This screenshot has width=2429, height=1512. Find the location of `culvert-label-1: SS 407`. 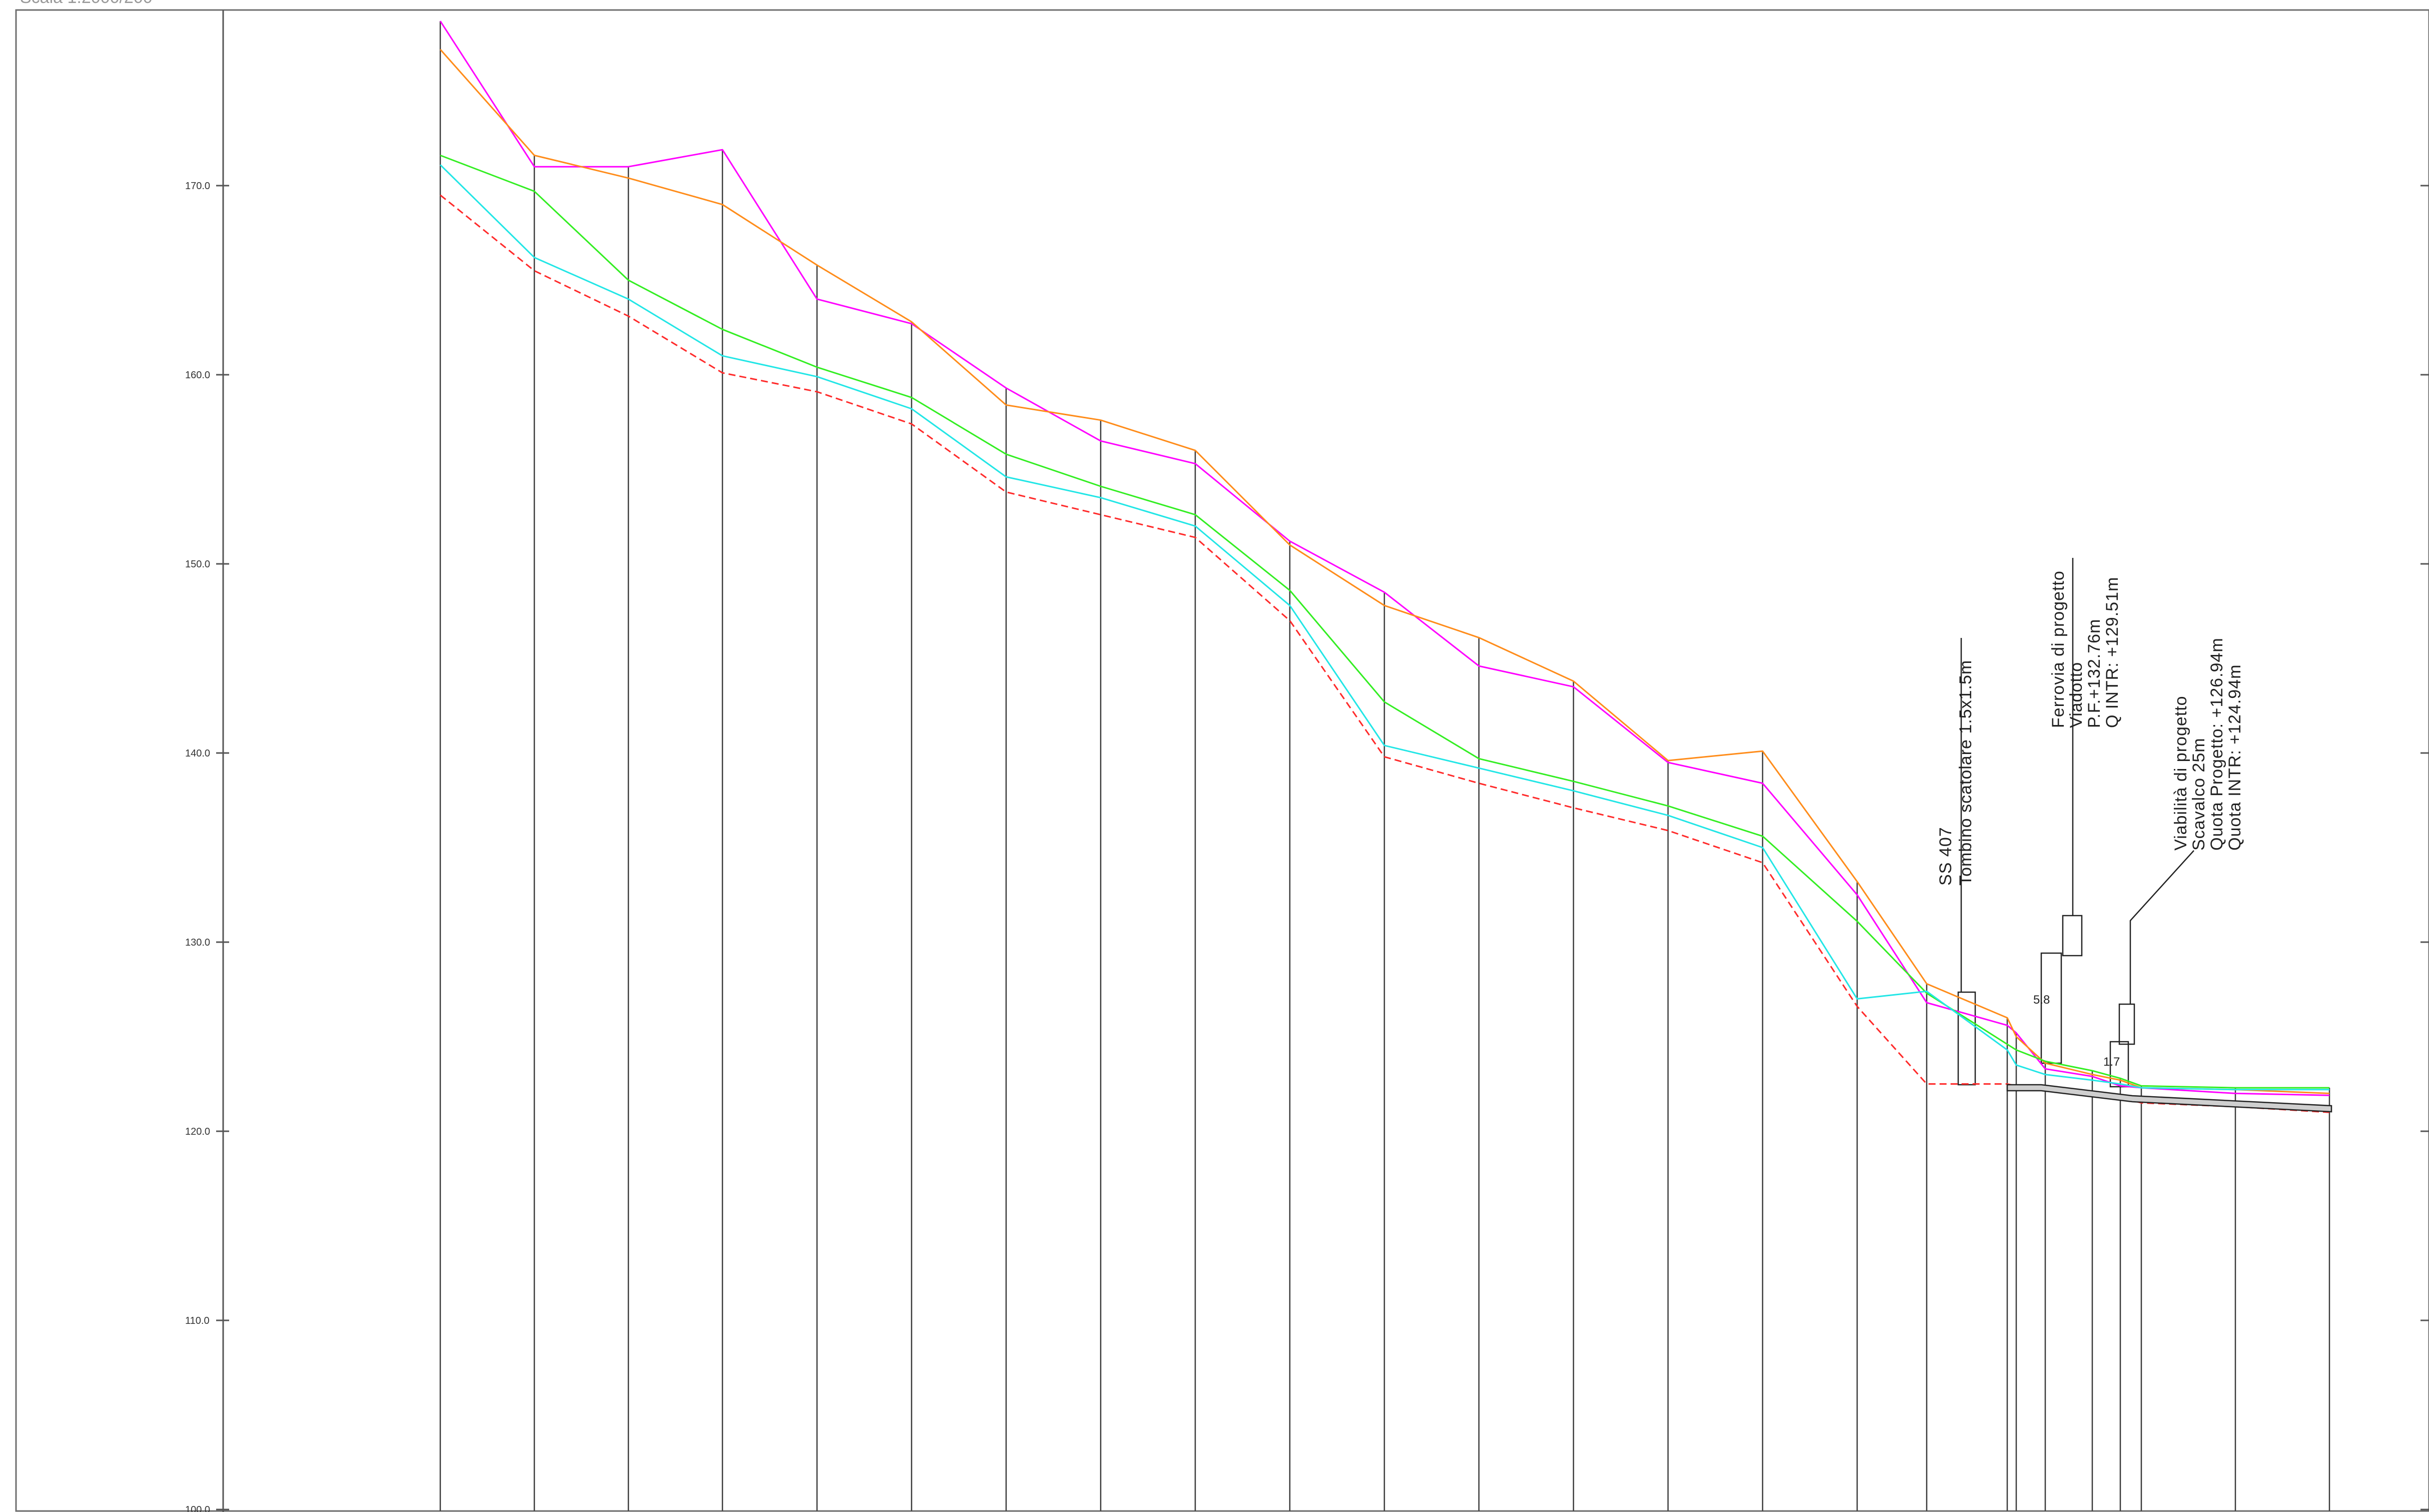

culvert-label-1: SS 407 is located at coordinates (1945, 856).